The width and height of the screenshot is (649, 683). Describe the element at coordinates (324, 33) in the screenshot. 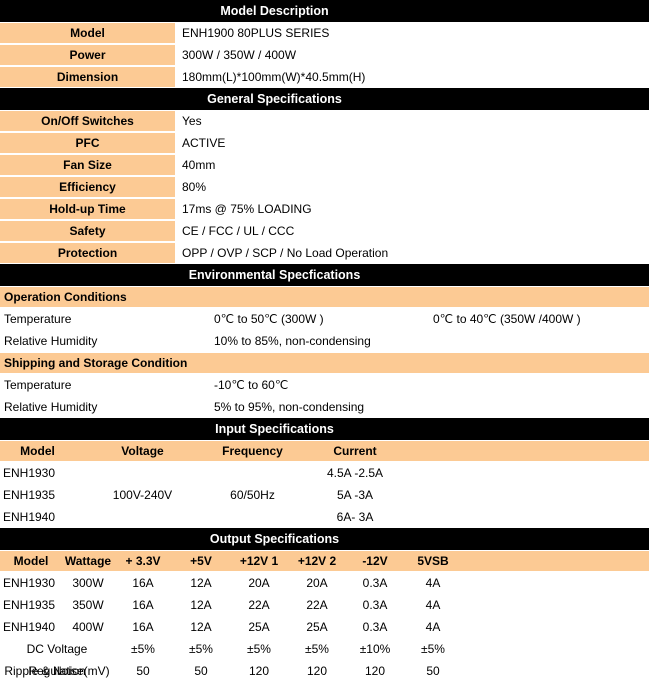

I see `table-row: Model ENH1900 80PLUS SERIES` at that location.